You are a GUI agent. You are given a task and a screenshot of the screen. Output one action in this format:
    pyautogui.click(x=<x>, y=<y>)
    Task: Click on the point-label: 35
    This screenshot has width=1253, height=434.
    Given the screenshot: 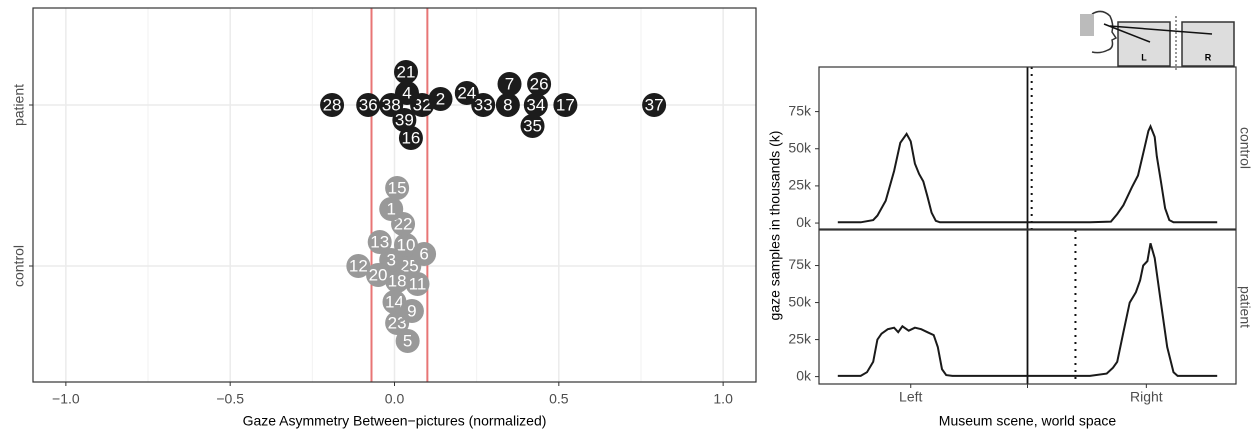 What is the action you would take?
    pyautogui.click(x=532, y=125)
    